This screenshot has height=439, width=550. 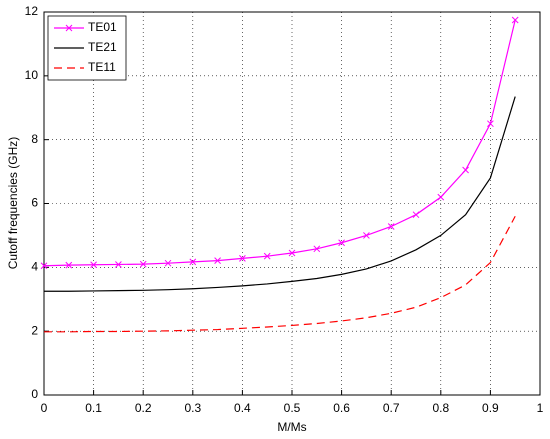 I want to click on x-tick-label: 0.8, so click(x=440, y=408).